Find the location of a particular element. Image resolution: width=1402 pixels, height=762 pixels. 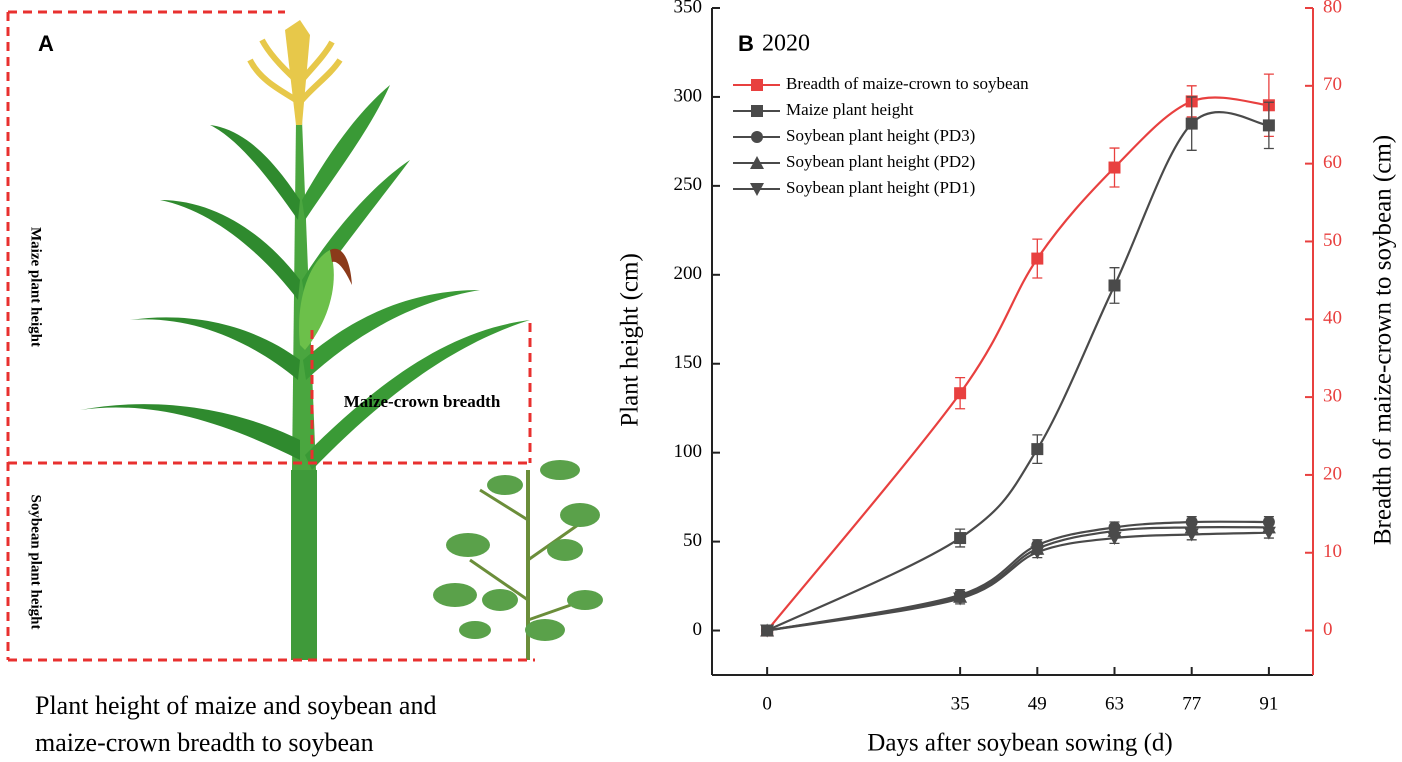

legend-label: Breadth of maize-crown to soybean is located at coordinates (907, 83).